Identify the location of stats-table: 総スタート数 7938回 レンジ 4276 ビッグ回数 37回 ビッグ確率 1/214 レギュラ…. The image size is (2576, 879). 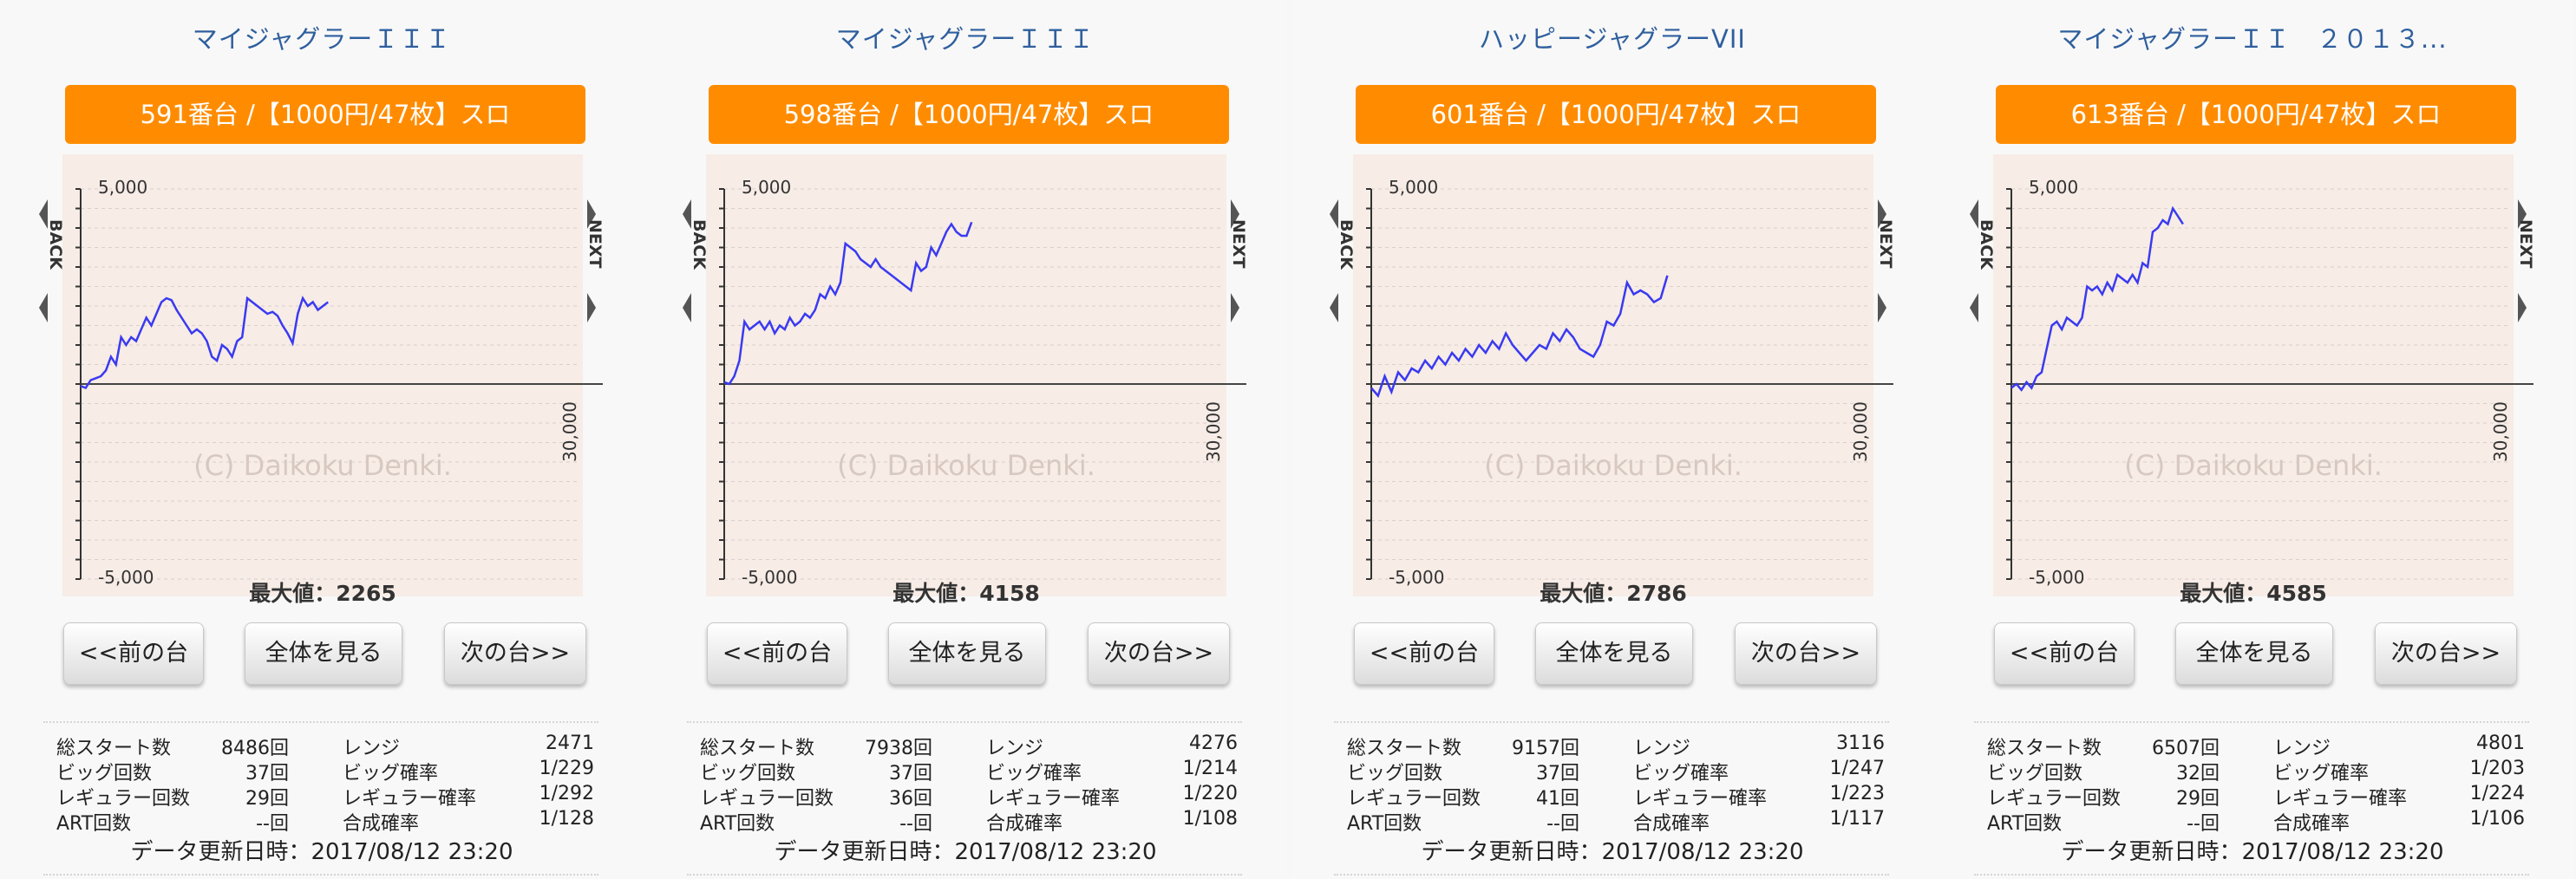
(969, 783).